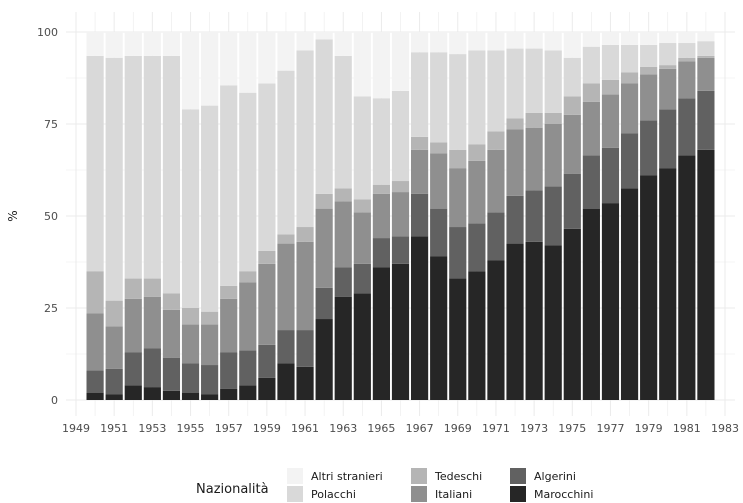 Image resolution: width=743 pixels, height=503 pixels. Describe the element at coordinates (610, 428) in the screenshot. I see `x-tick-label: 1977` at that location.